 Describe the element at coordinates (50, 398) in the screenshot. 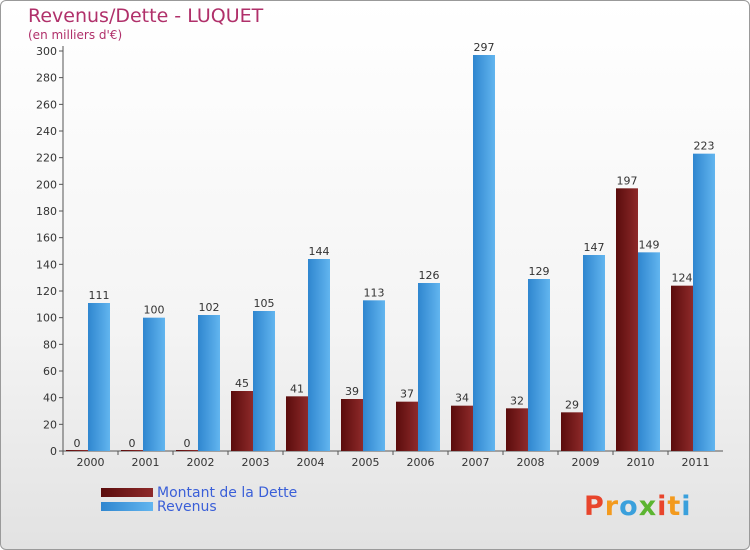

I see `y-tick-label: 40` at that location.